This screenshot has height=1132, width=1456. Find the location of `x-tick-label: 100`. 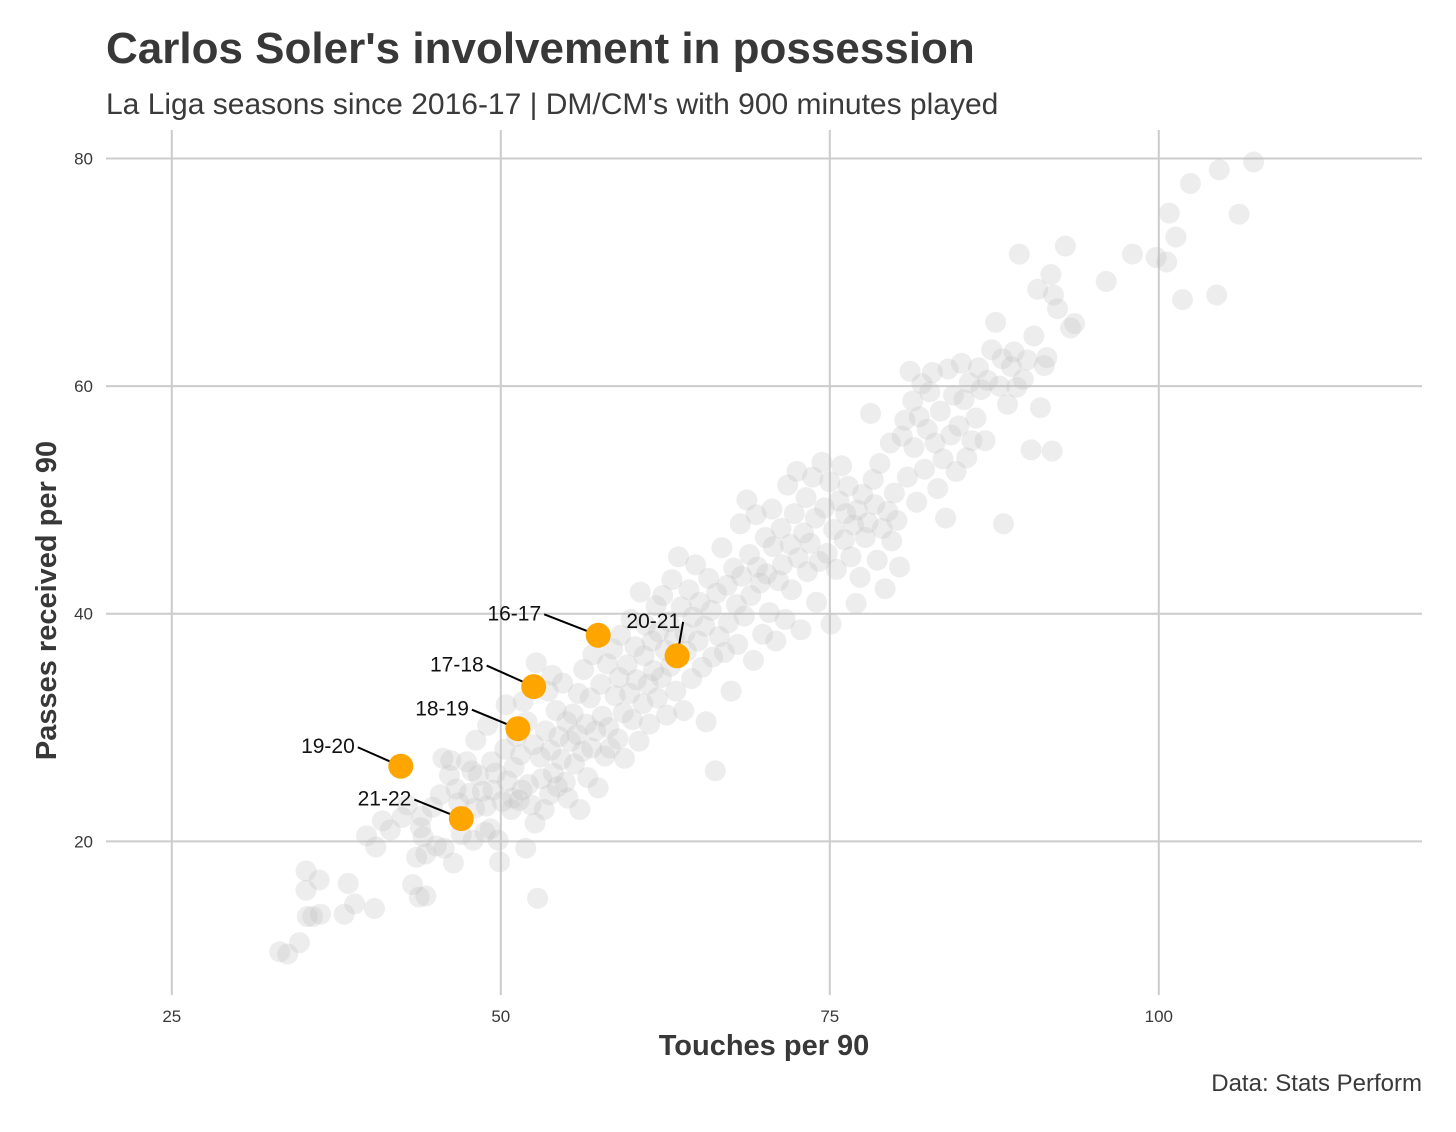

x-tick-label: 100 is located at coordinates (1159, 1016).